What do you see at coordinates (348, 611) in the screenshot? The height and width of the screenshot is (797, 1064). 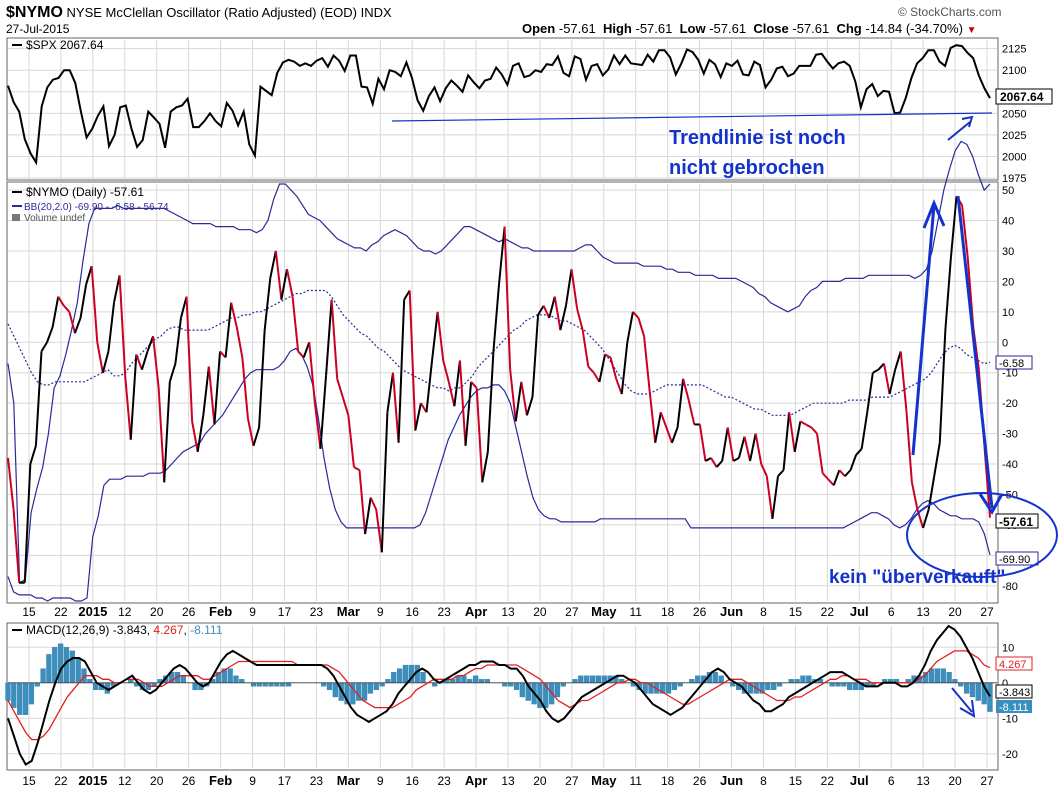 I see `x-tick-label: Mar` at bounding box center [348, 611].